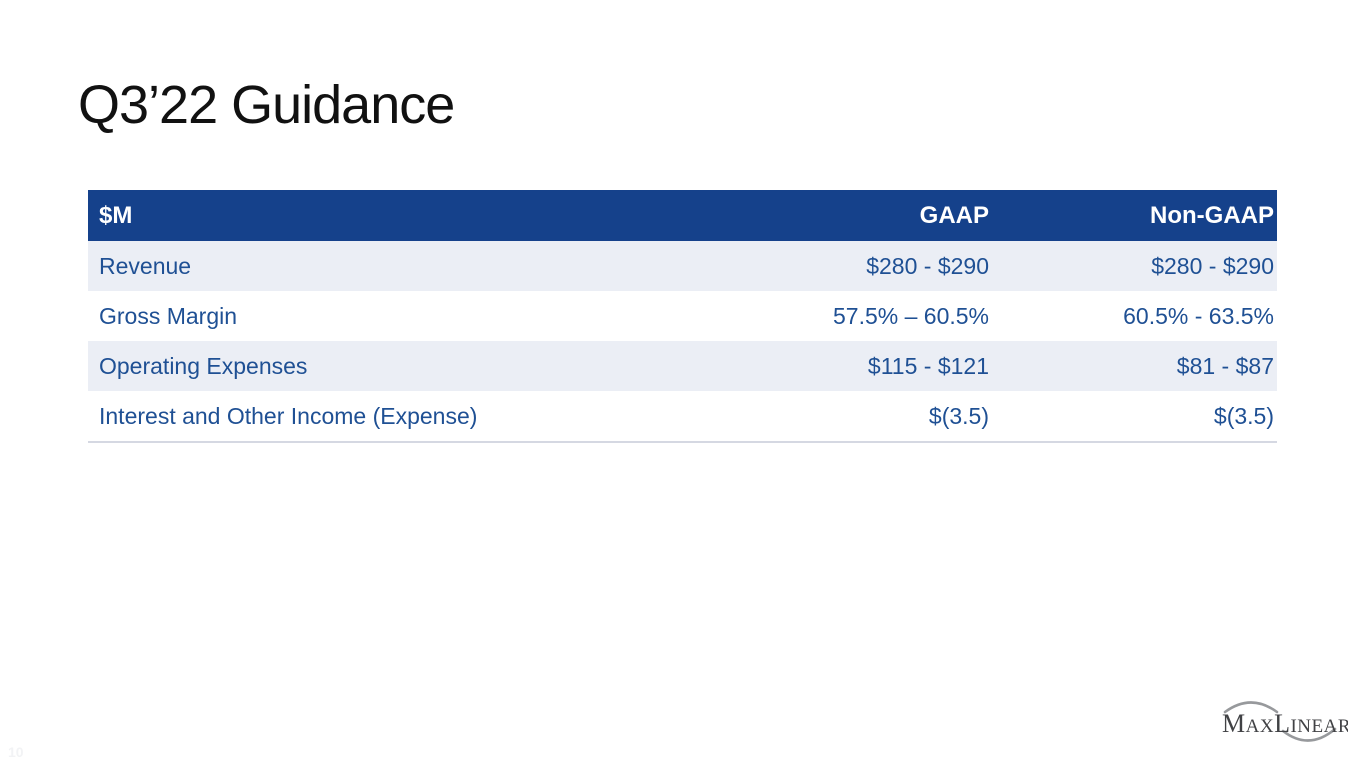  I want to click on logo-bottom-arc-icon, so click(1309, 734).